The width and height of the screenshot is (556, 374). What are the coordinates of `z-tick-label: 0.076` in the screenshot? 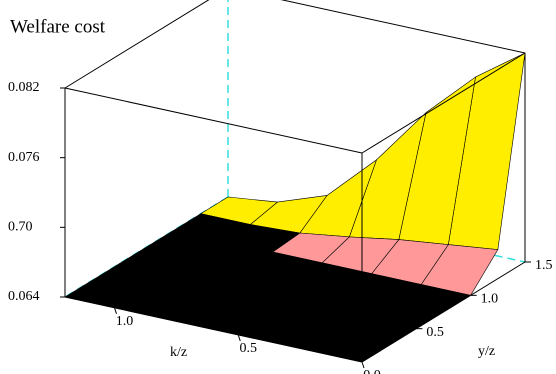 It's located at (24, 157).